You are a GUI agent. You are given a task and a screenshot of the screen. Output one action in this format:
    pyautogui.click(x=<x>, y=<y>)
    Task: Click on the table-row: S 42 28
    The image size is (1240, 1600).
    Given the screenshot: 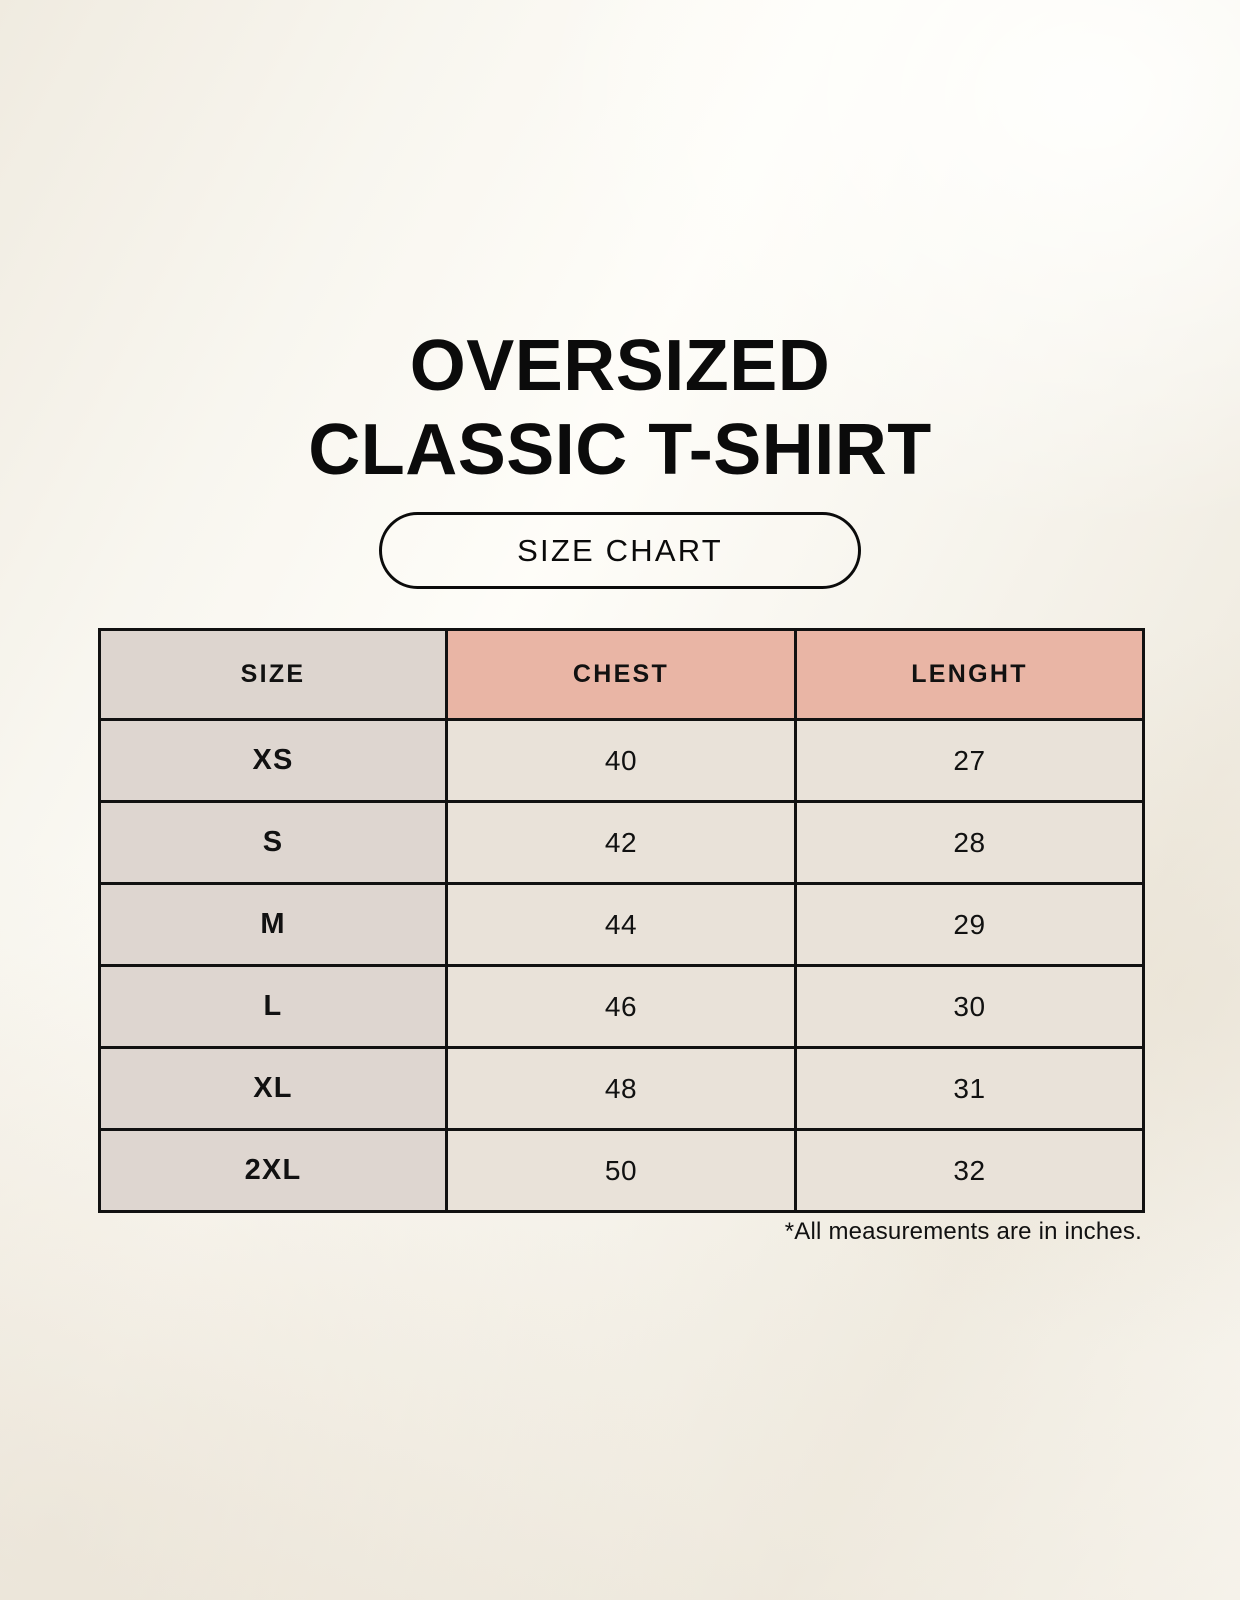 What is the action you would take?
    pyautogui.click(x=621, y=842)
    